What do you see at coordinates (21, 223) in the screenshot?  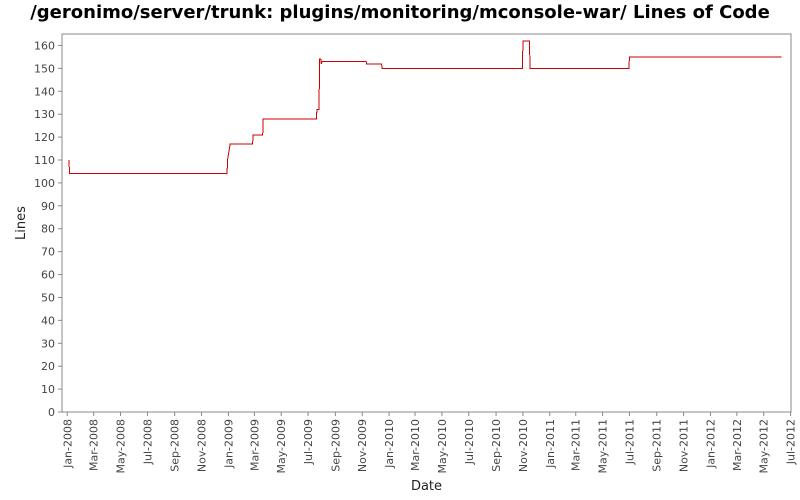 I see `y-axis-label: Lines` at bounding box center [21, 223].